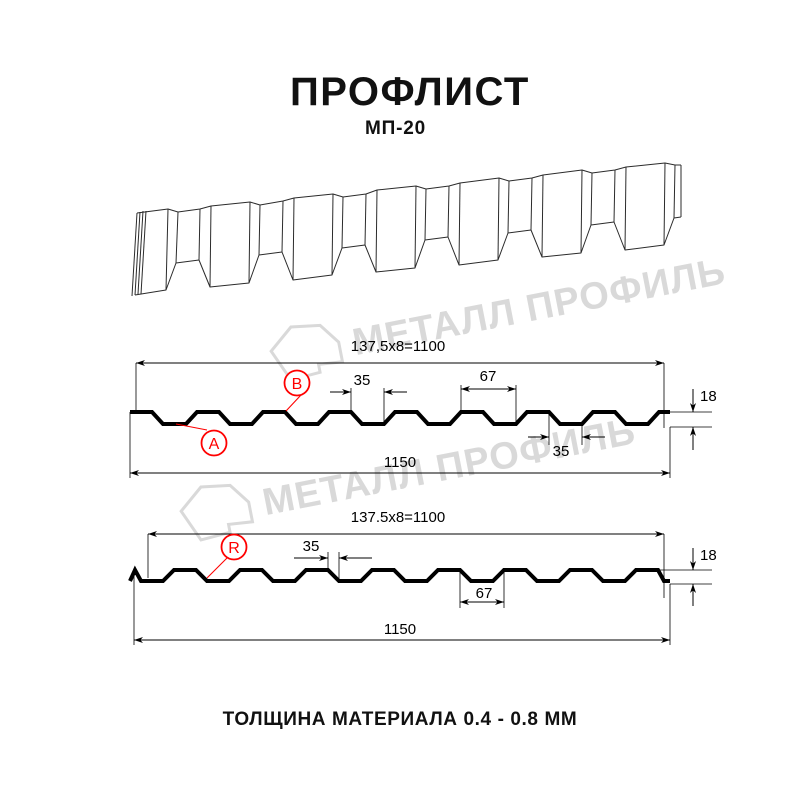 Image resolution: width=800 pixels, height=800 pixels. I want to click on profile-rib-lines, so click(423, 226).